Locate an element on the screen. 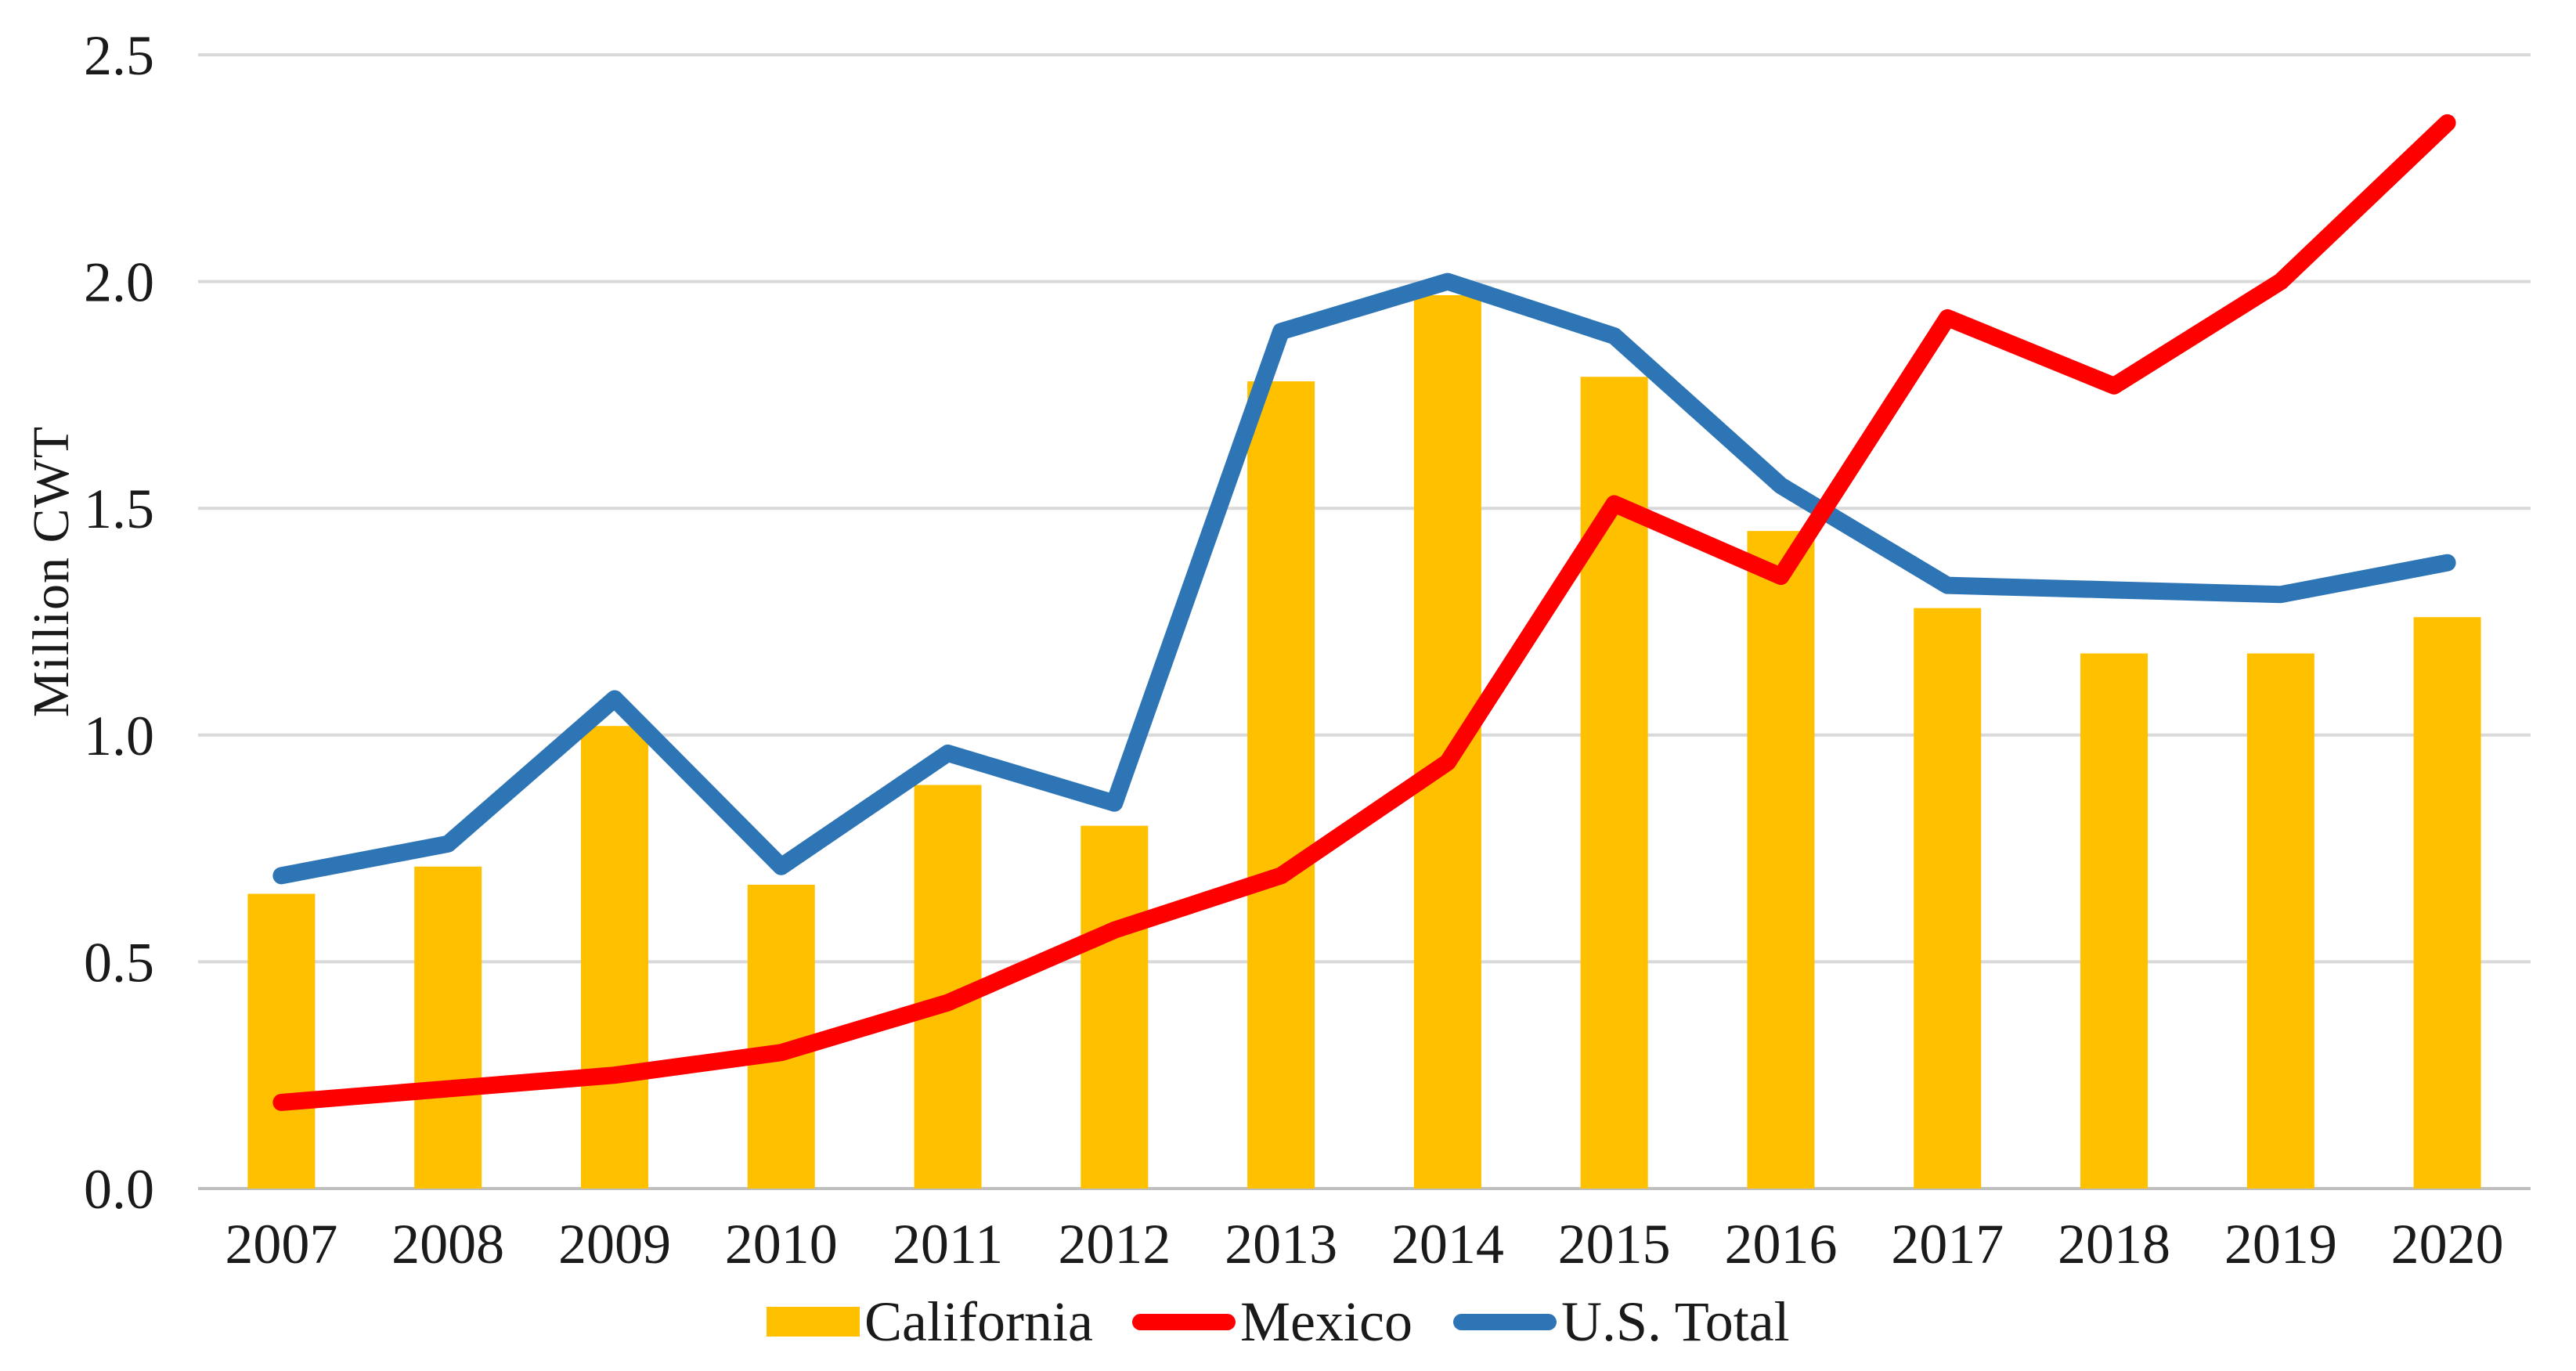  x-tick-2019: 2019 is located at coordinates (2280, 1244).